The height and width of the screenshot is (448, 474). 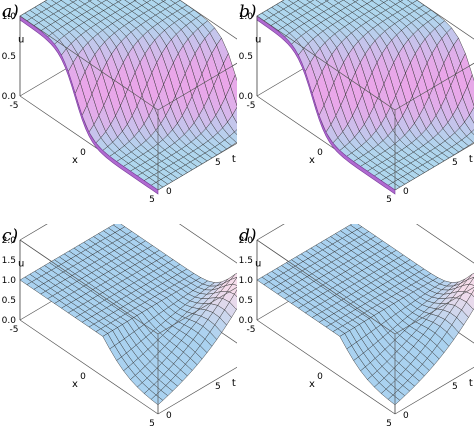 I want to click on panel-label: c), so click(x=10, y=236).